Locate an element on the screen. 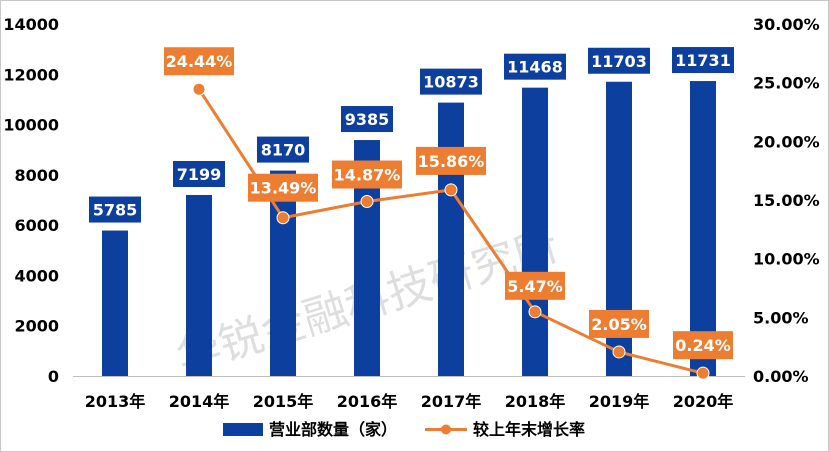  category-label: 2018年 is located at coordinates (535, 401).